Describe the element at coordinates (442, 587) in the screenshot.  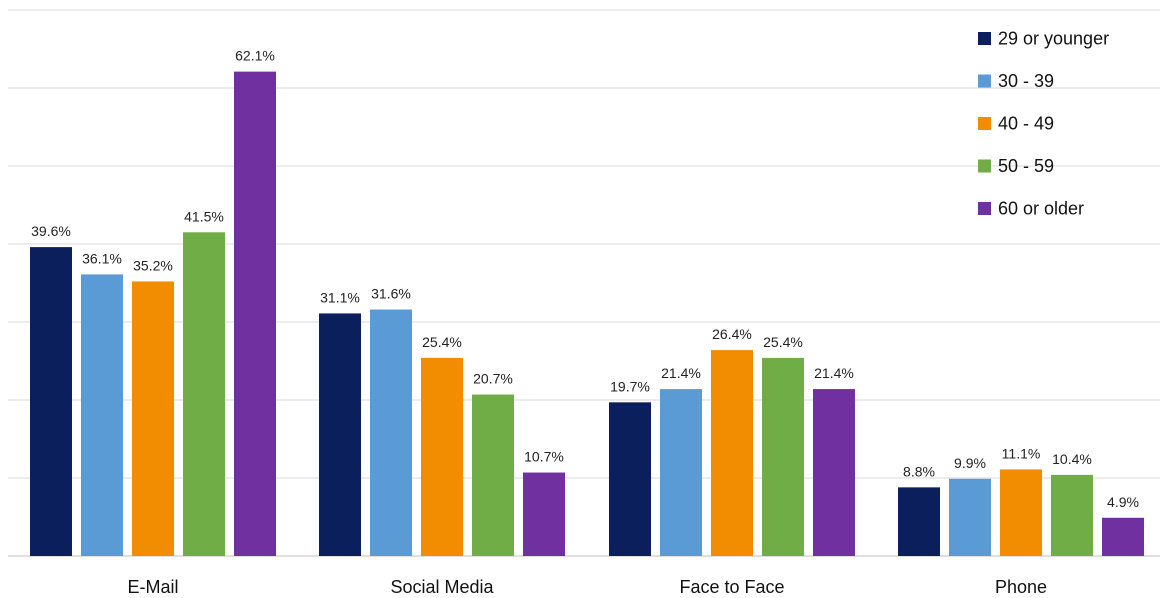
I see `category-label: Social Media` at that location.